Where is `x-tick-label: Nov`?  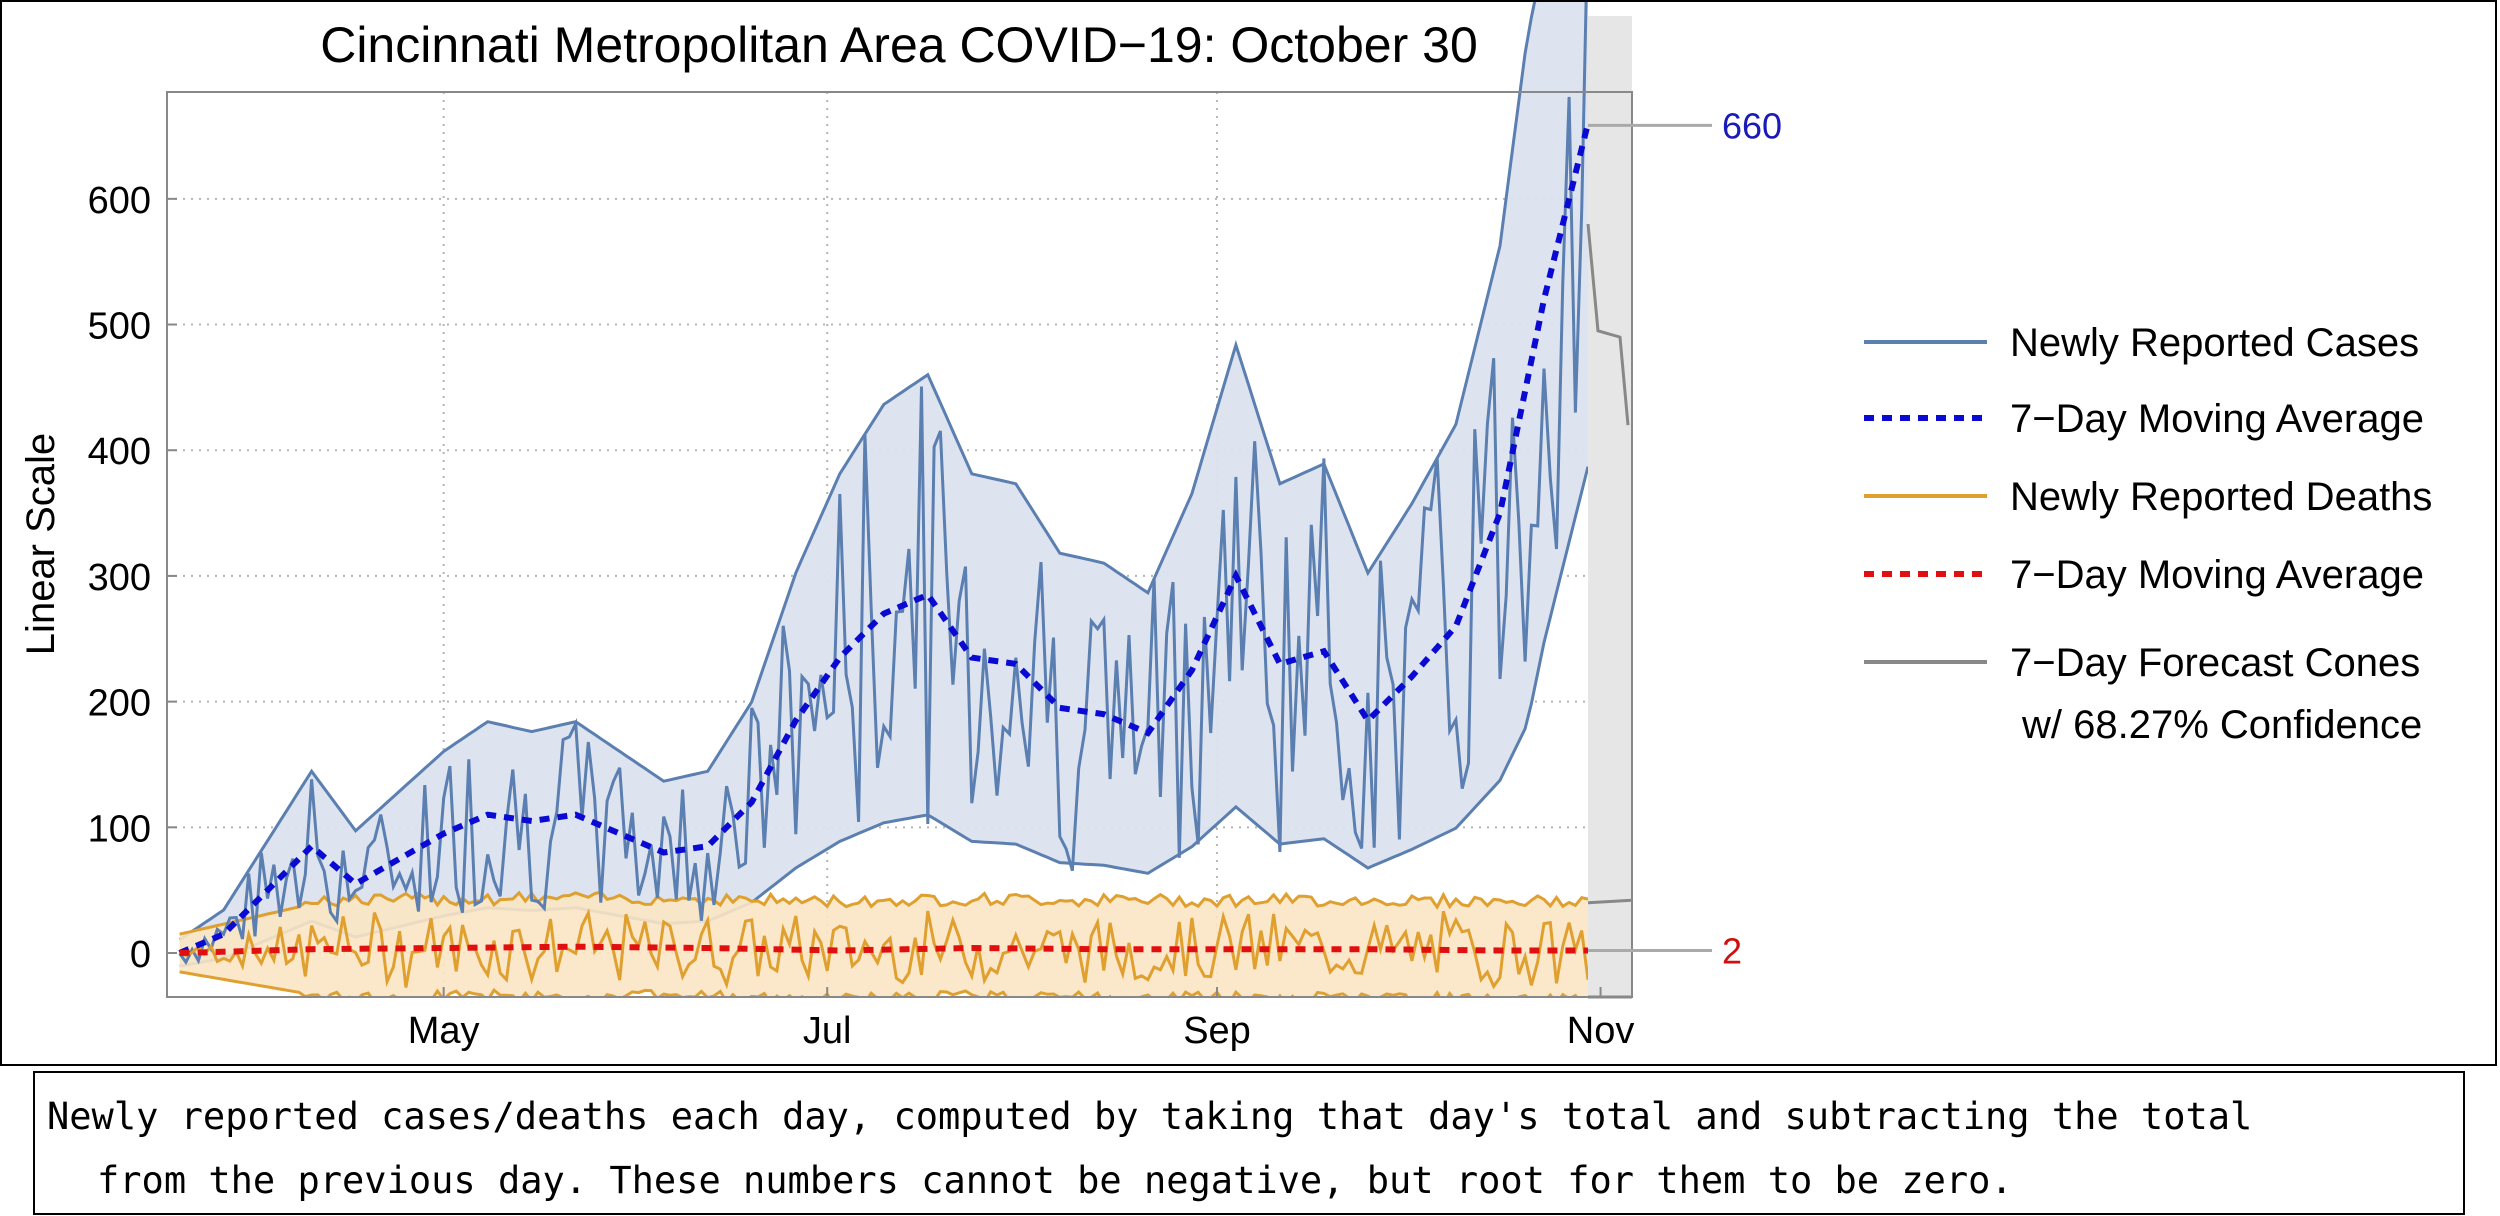 x-tick-label: Nov is located at coordinates (1601, 1031).